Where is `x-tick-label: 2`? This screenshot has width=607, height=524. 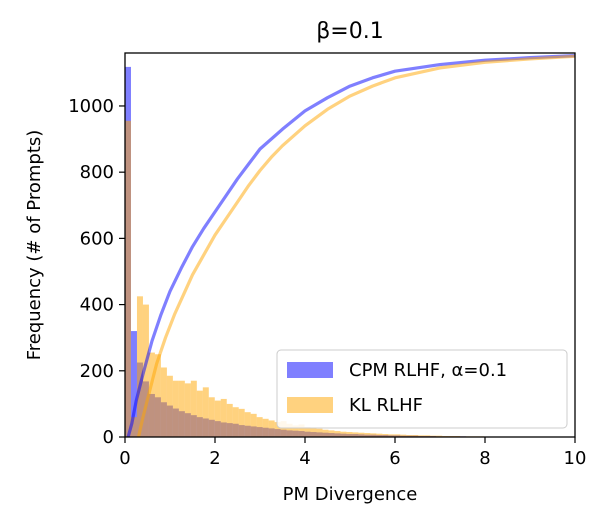
x-tick-label: 2 is located at coordinates (214, 458).